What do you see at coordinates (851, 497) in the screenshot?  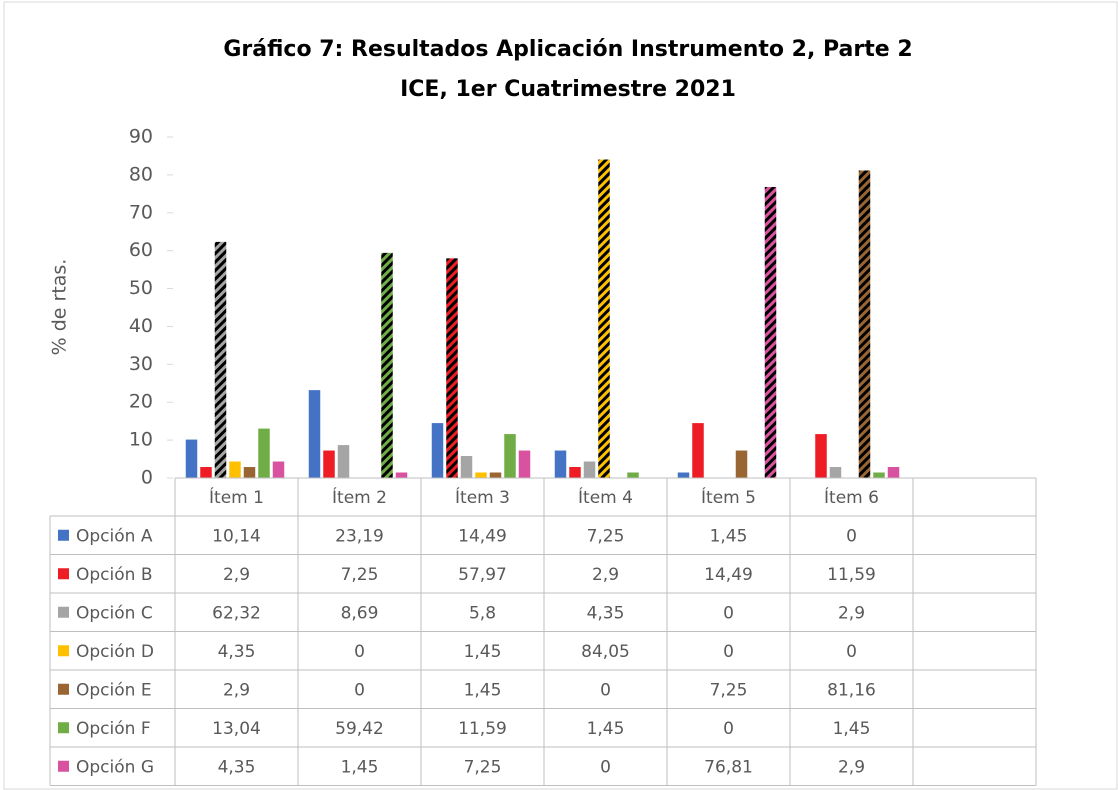 I see `x-tick-label: Ítem 6` at bounding box center [851, 497].